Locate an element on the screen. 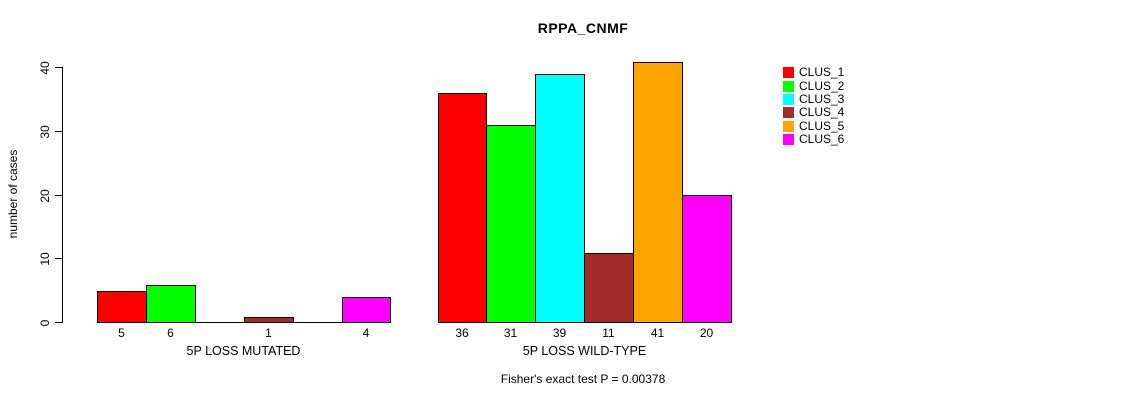  y-tick-label: 10 is located at coordinates (45, 258).